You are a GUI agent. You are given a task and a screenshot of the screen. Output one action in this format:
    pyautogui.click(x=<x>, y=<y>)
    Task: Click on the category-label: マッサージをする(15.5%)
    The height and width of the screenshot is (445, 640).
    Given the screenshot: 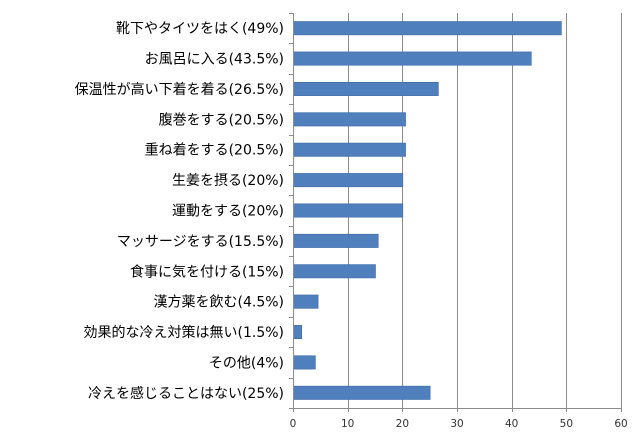 What is the action you would take?
    pyautogui.click(x=200, y=242)
    